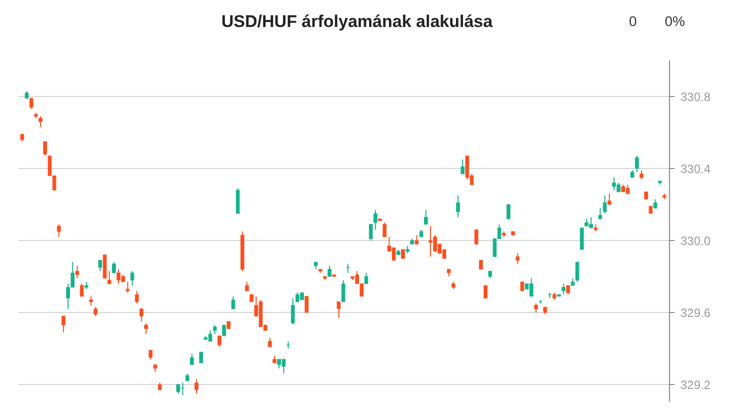  What do you see at coordinates (632, 21) in the screenshot?
I see `text: 0` at bounding box center [632, 21].